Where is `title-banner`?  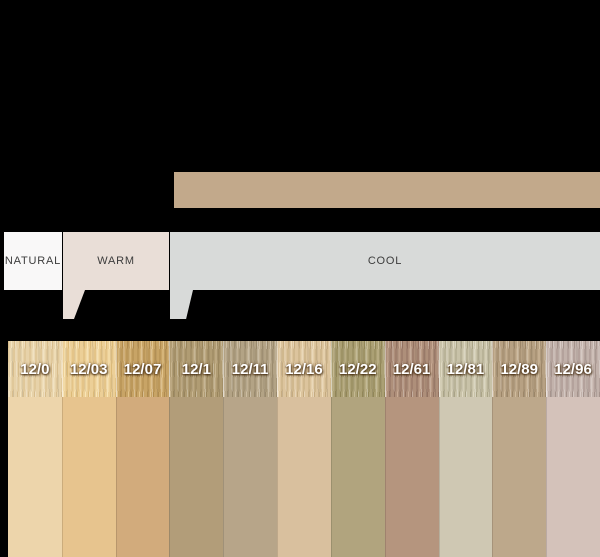
title-banner is located at coordinates (387, 190).